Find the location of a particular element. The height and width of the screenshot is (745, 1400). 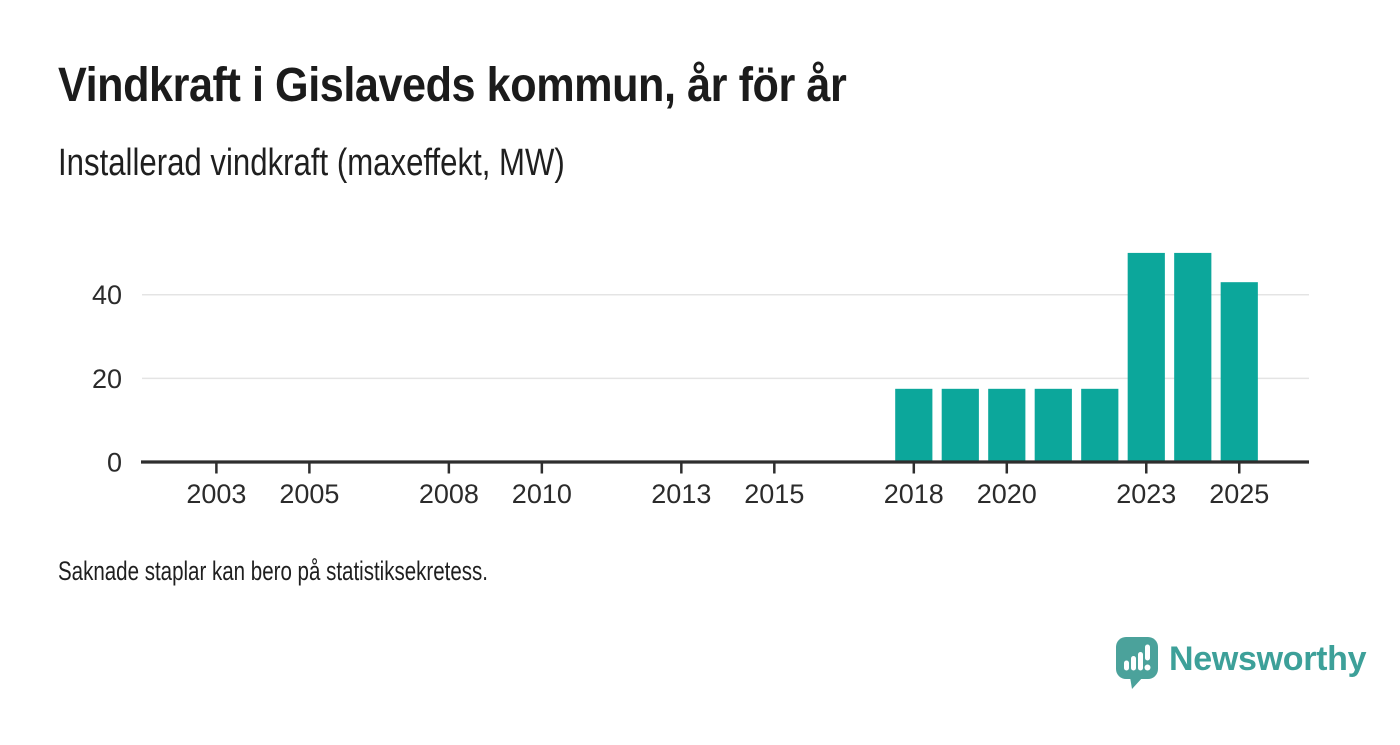

x-tick-label-2015: 2015 is located at coordinates (774, 494).